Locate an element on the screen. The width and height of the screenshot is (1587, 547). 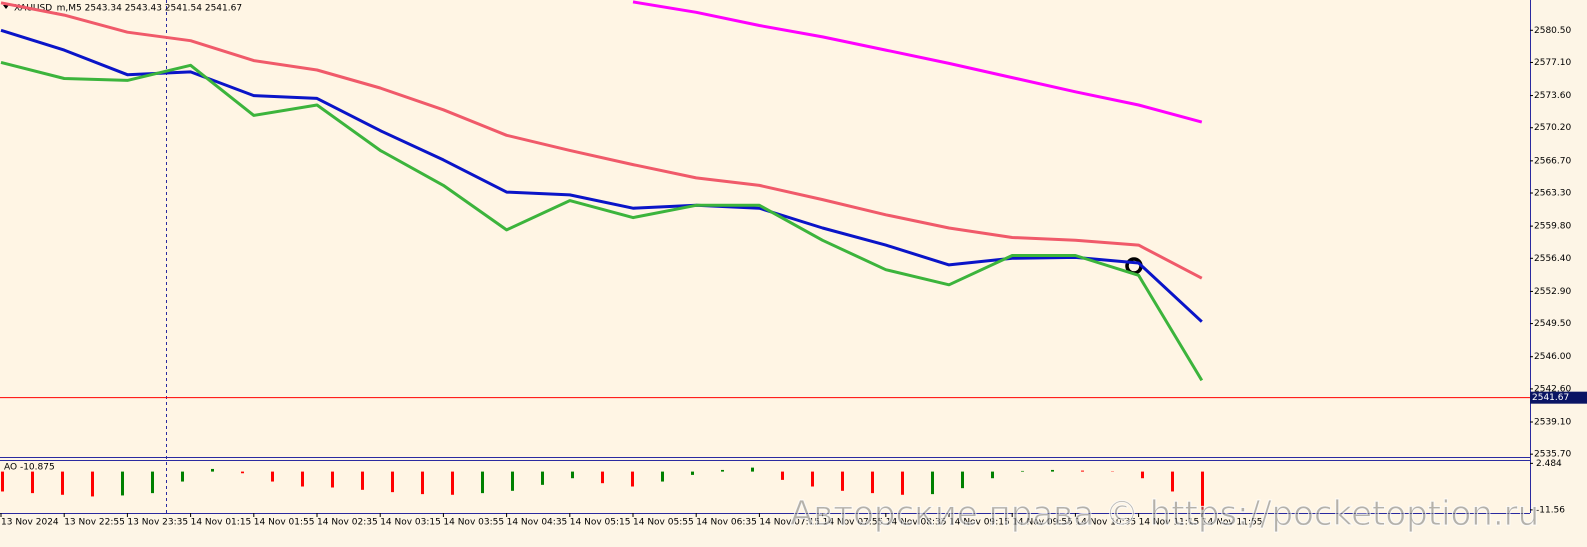
x-tick-label: 14 Nov 06:35 is located at coordinates (726, 523).